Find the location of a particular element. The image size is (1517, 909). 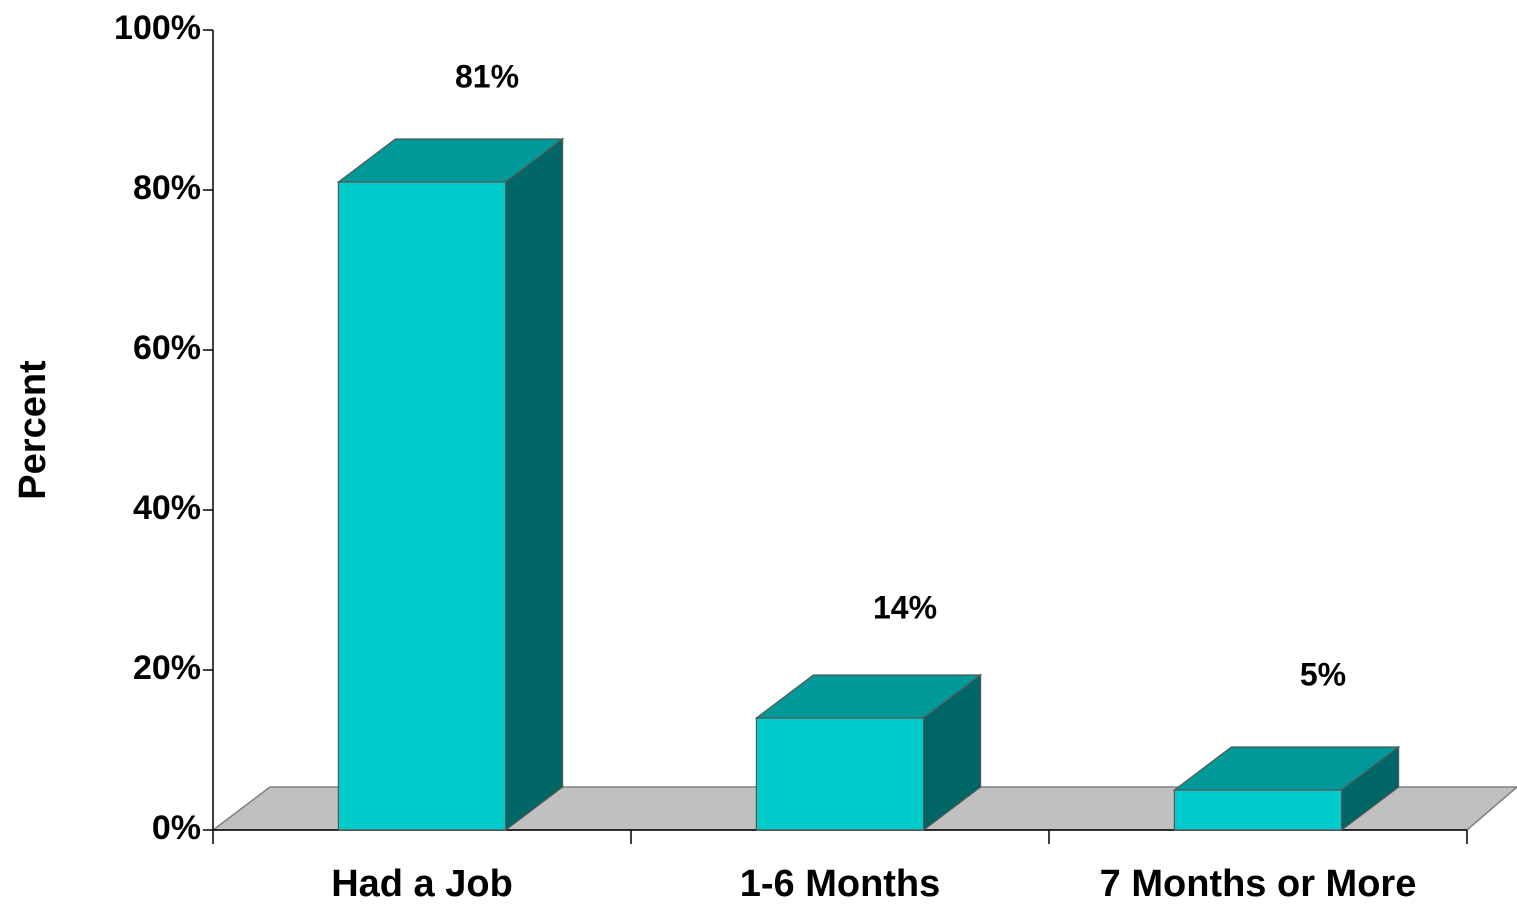

value-label: 14% is located at coordinates (905, 607).